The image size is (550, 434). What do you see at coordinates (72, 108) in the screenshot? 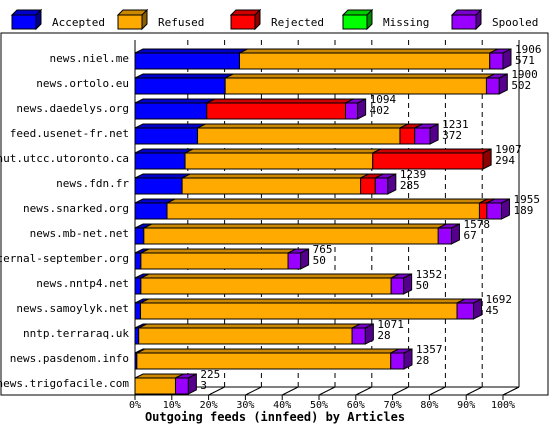
I see `row-label: news.daedelys.org` at bounding box center [72, 108].